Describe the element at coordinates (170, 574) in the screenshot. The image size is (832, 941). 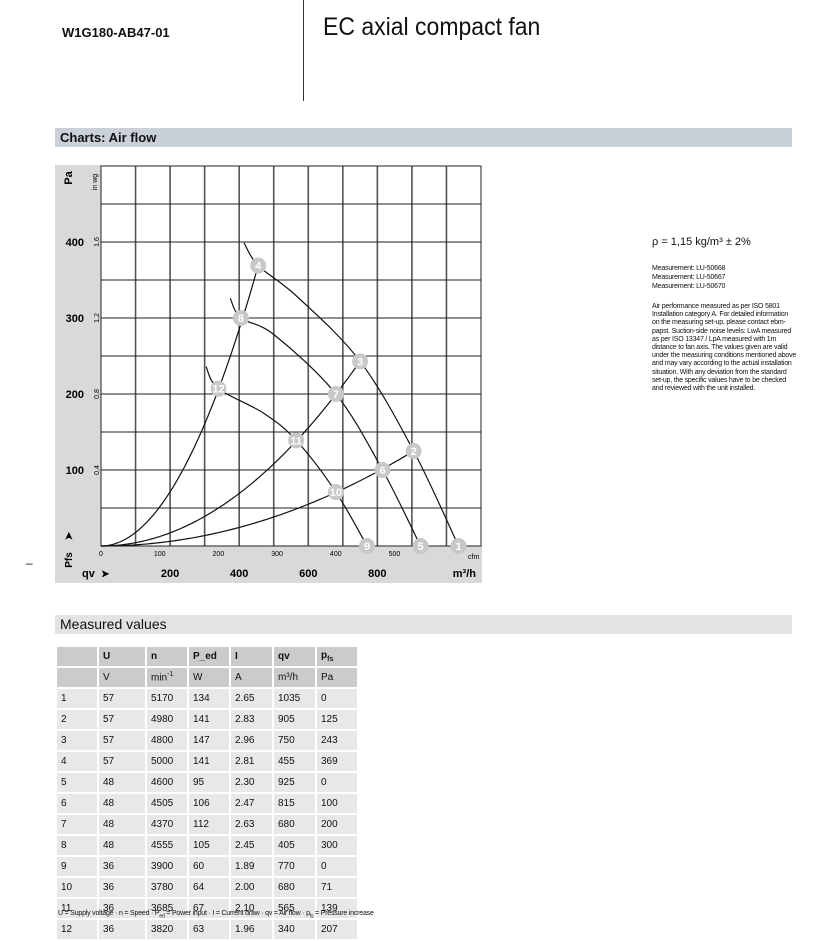
I see `x-tick-label: 200` at that location.